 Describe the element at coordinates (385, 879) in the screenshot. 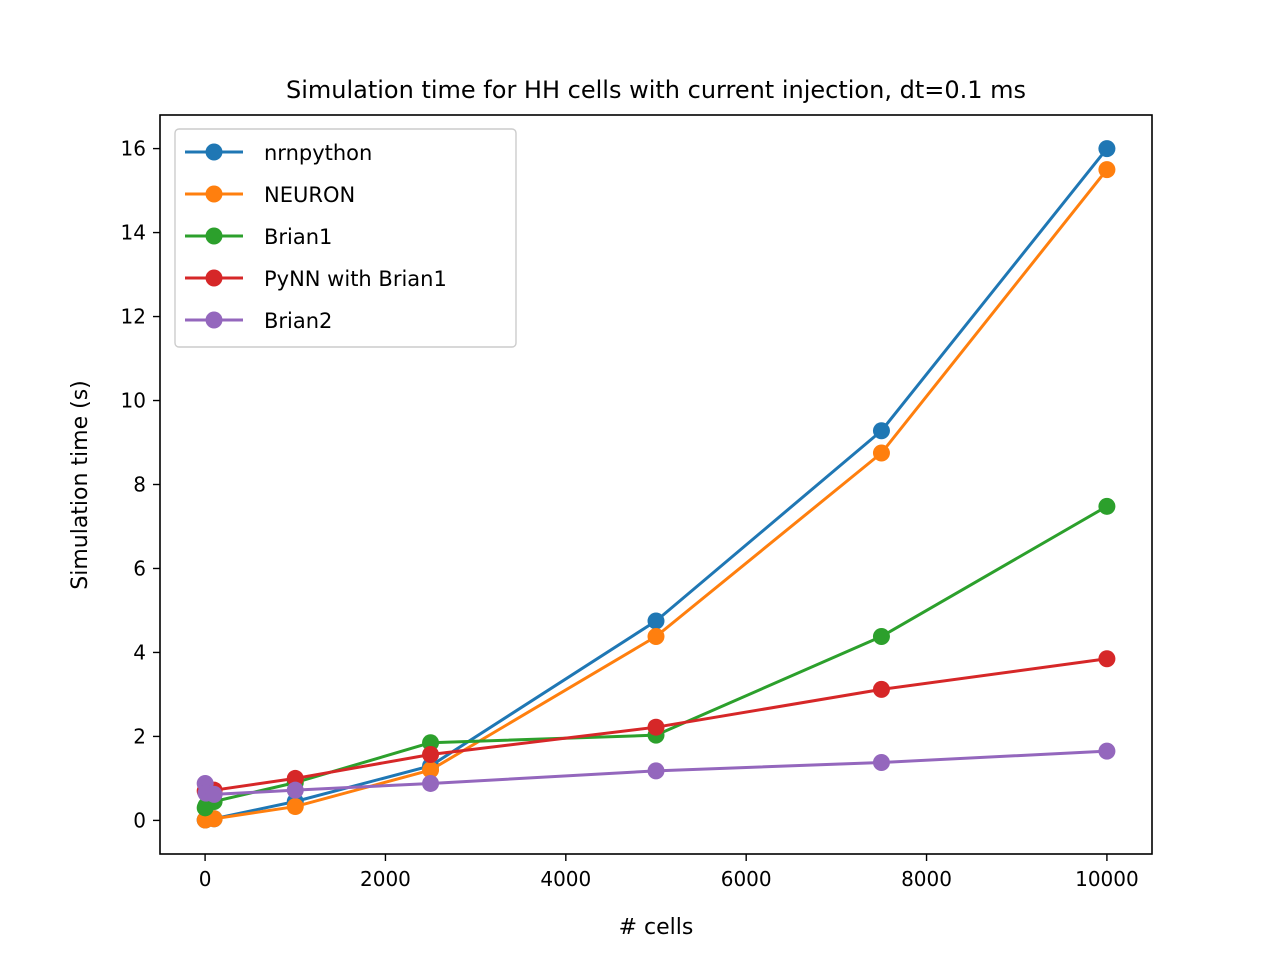

I see `x-tick-label: 2000` at that location.